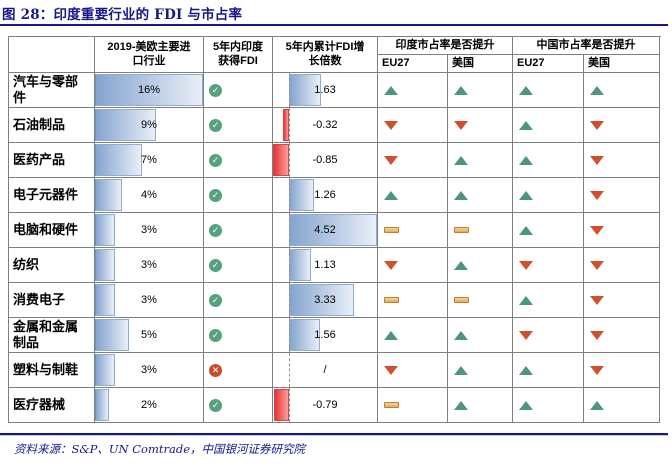 The width and height of the screenshot is (672, 468). What do you see at coordinates (334, 25) in the screenshot?
I see `title-divider` at bounding box center [334, 25].